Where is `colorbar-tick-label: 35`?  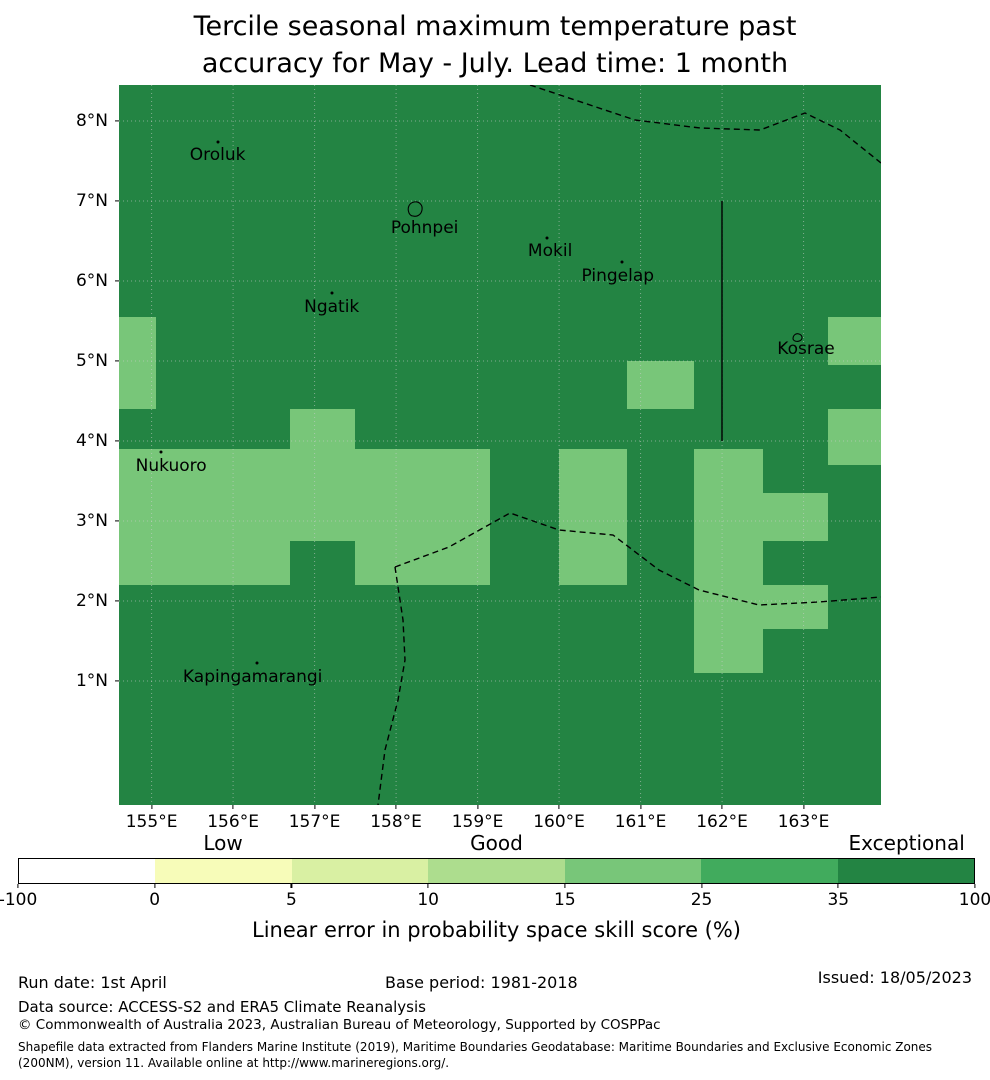 colorbar-tick-label: 35 is located at coordinates (838, 900).